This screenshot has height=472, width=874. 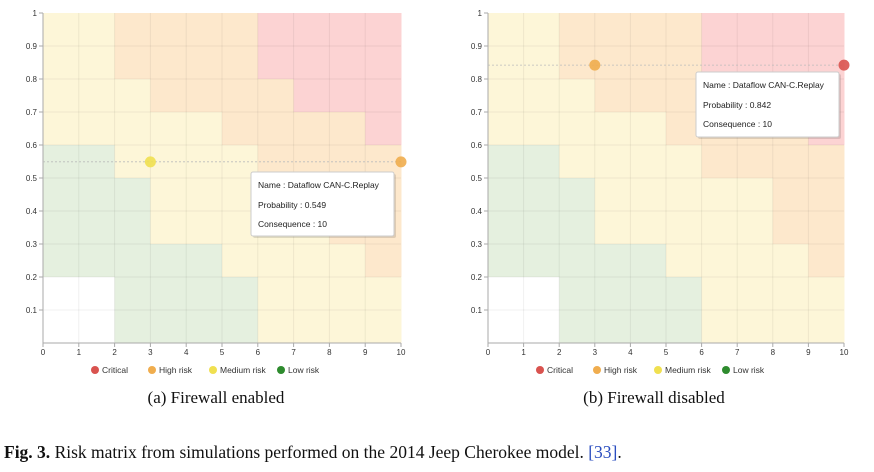 What do you see at coordinates (477, 211) in the screenshot?
I see `y-tick-label: 0.4` at bounding box center [477, 211].